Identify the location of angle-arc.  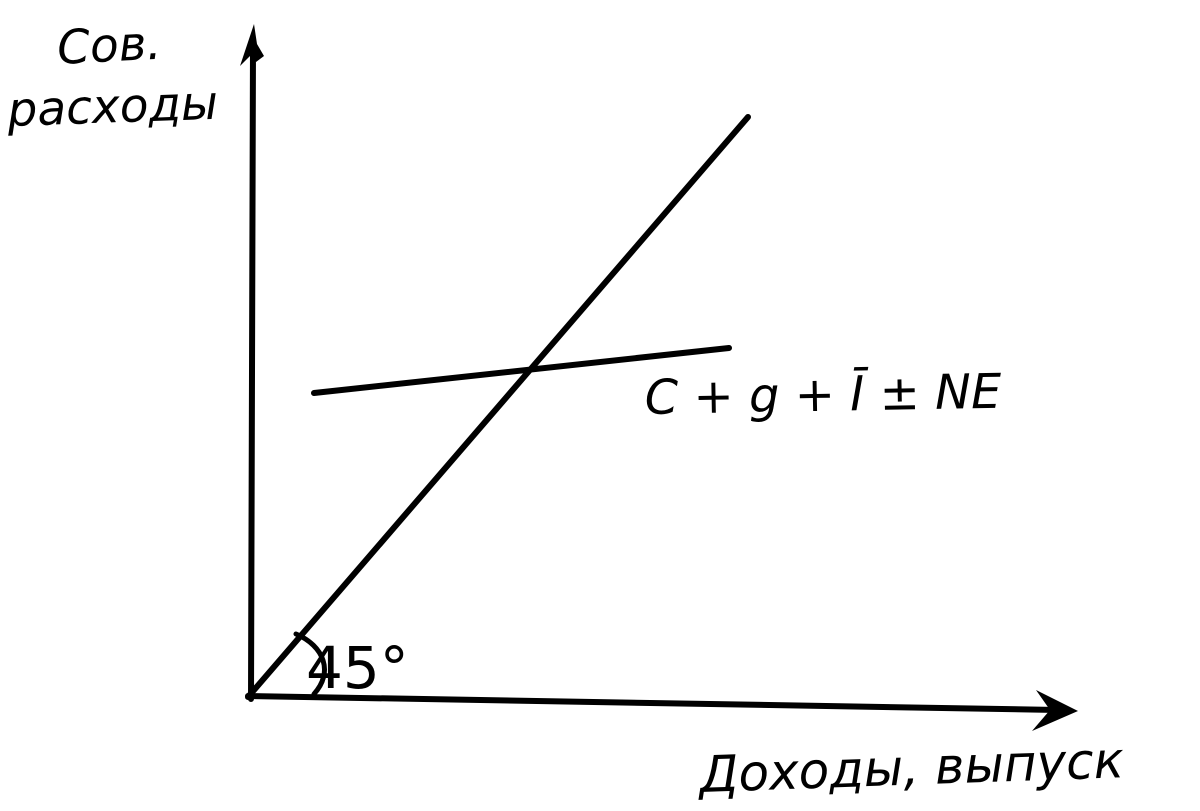
(310, 664).